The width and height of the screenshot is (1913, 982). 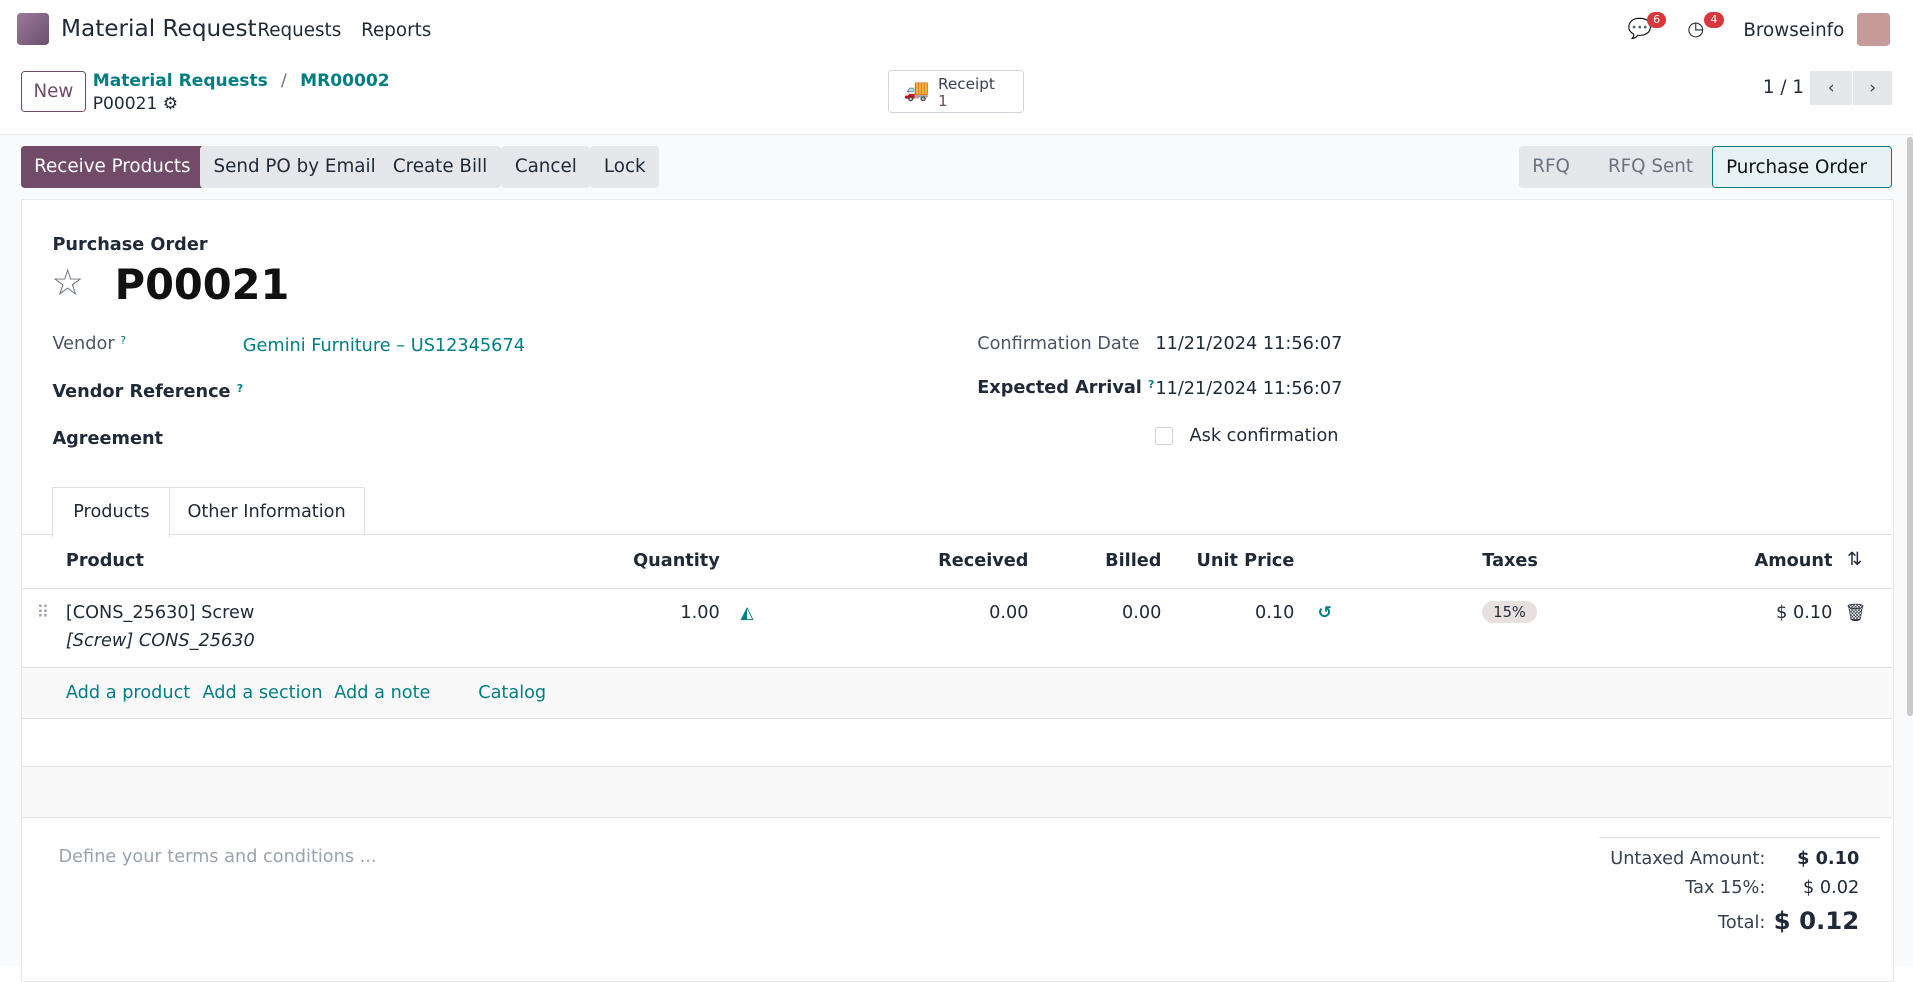 I want to click on app-name: Material Request, so click(x=159, y=28).